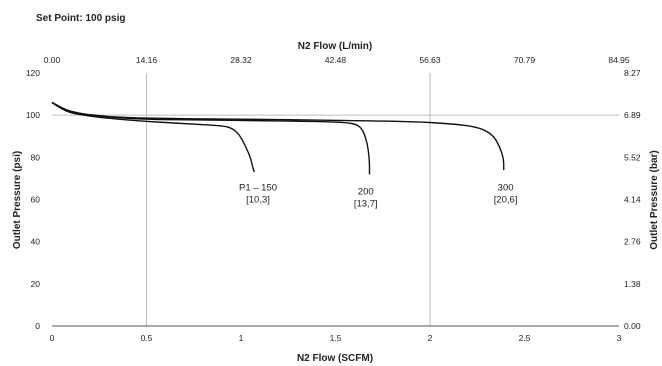  I want to click on y2-tick-label: 5.52, so click(632, 157).